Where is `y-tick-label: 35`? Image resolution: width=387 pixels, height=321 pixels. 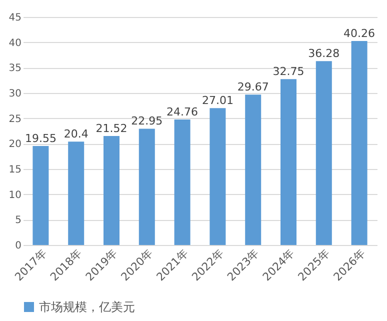
y-tick-label: 35 is located at coordinates (15, 68).